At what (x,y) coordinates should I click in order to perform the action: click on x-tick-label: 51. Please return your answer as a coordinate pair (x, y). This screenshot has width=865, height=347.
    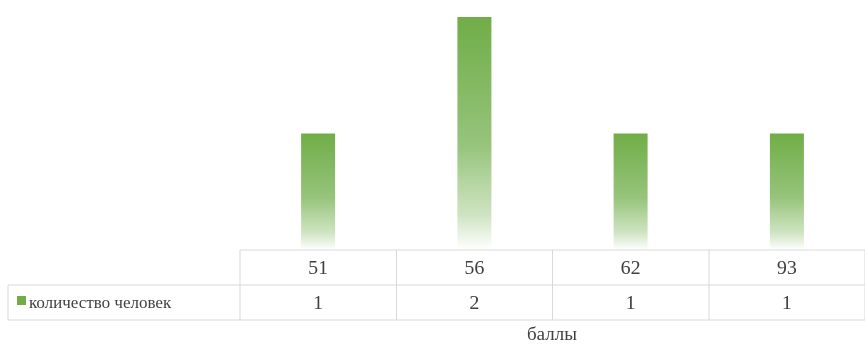
    Looking at the image, I should click on (318, 268).